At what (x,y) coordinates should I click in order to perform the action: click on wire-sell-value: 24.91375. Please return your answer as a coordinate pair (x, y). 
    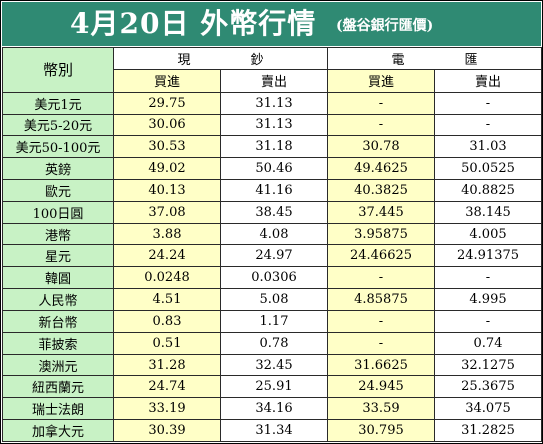
    Looking at the image, I should click on (488, 256).